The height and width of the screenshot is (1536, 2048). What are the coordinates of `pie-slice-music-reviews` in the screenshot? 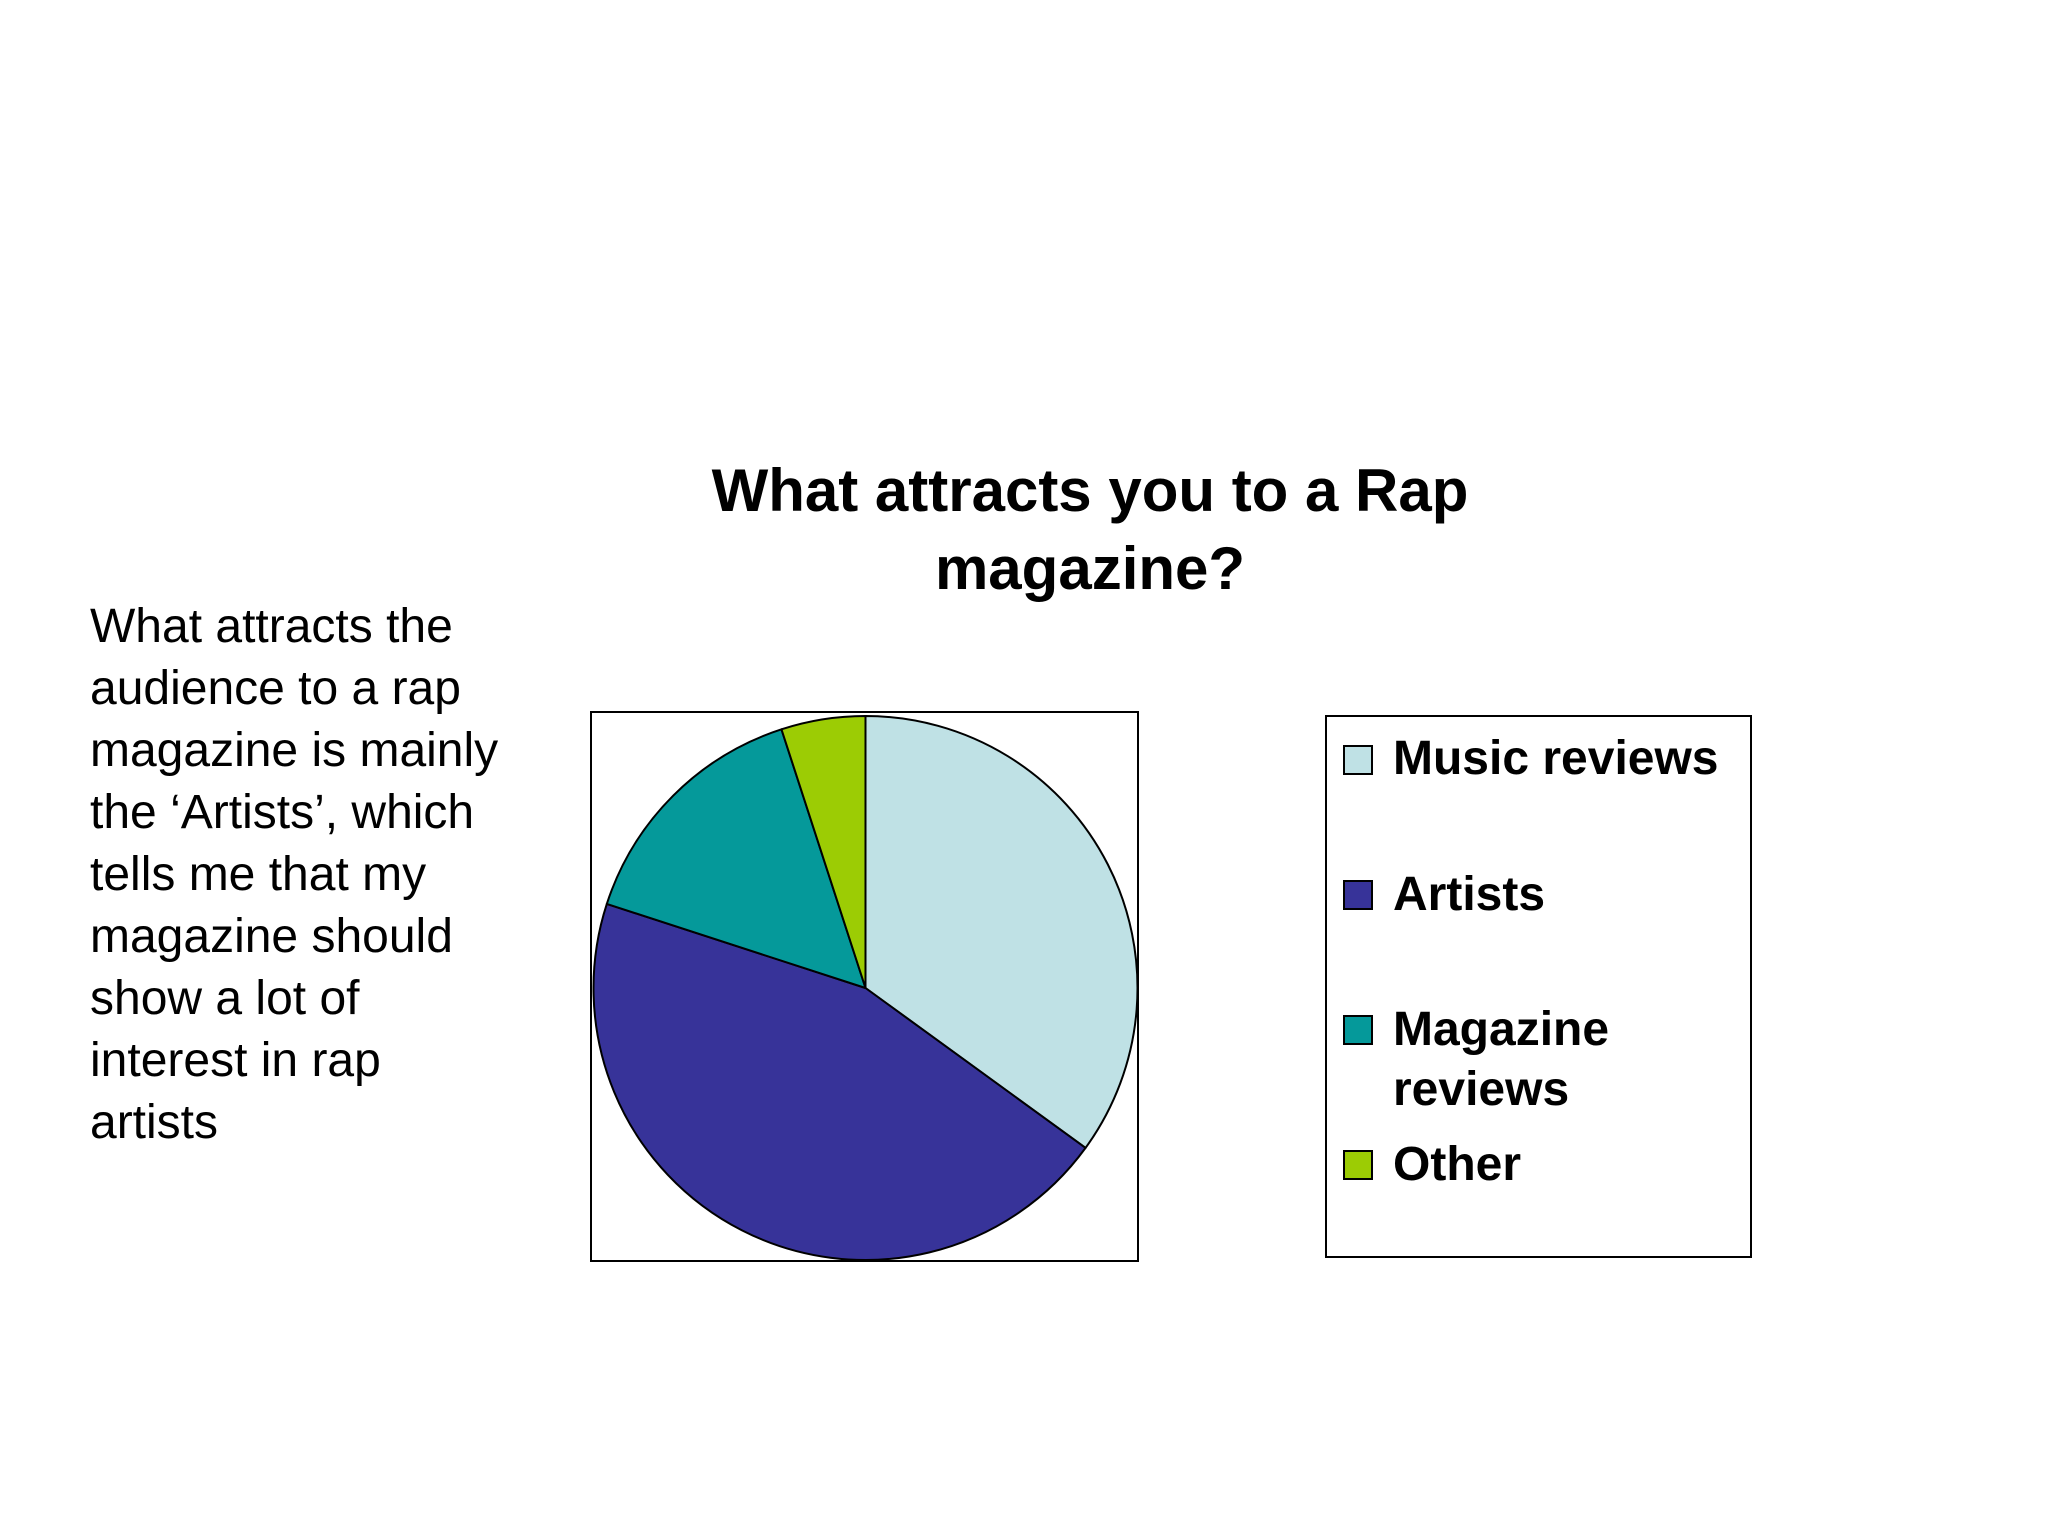 It's located at (1001, 932).